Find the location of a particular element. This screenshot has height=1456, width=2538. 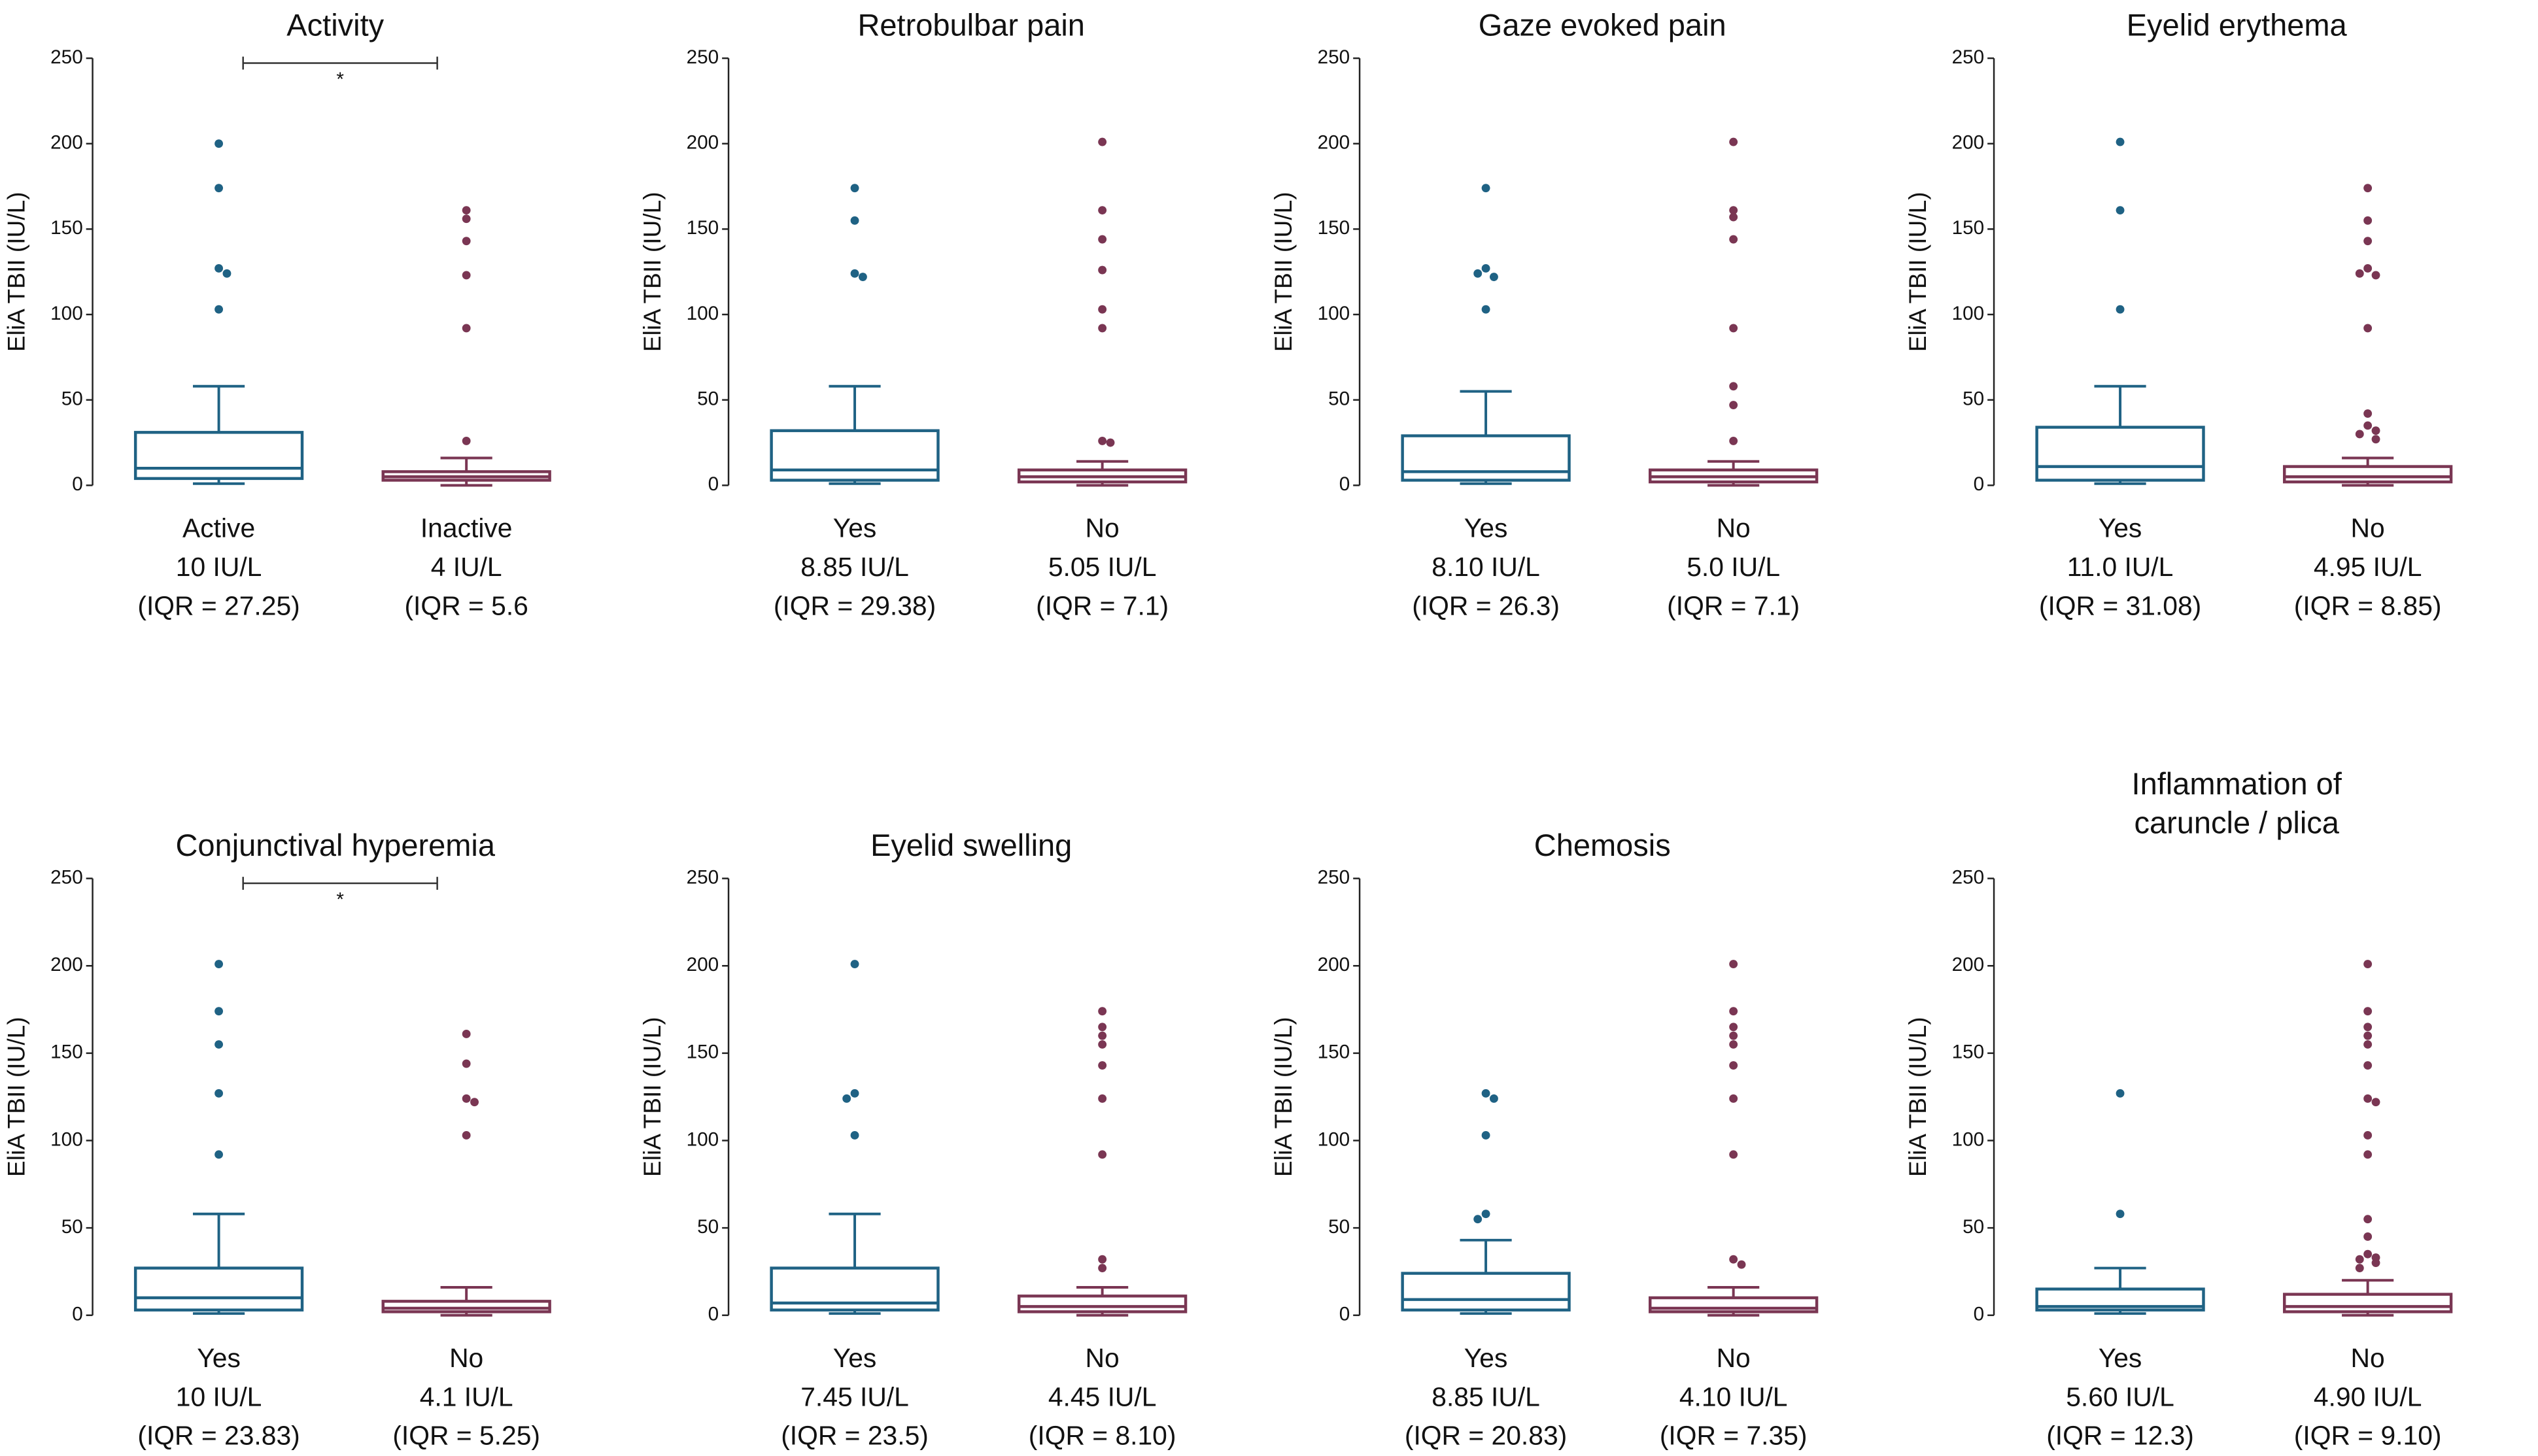

x-tick-label: Inactive is located at coordinates (466, 528).